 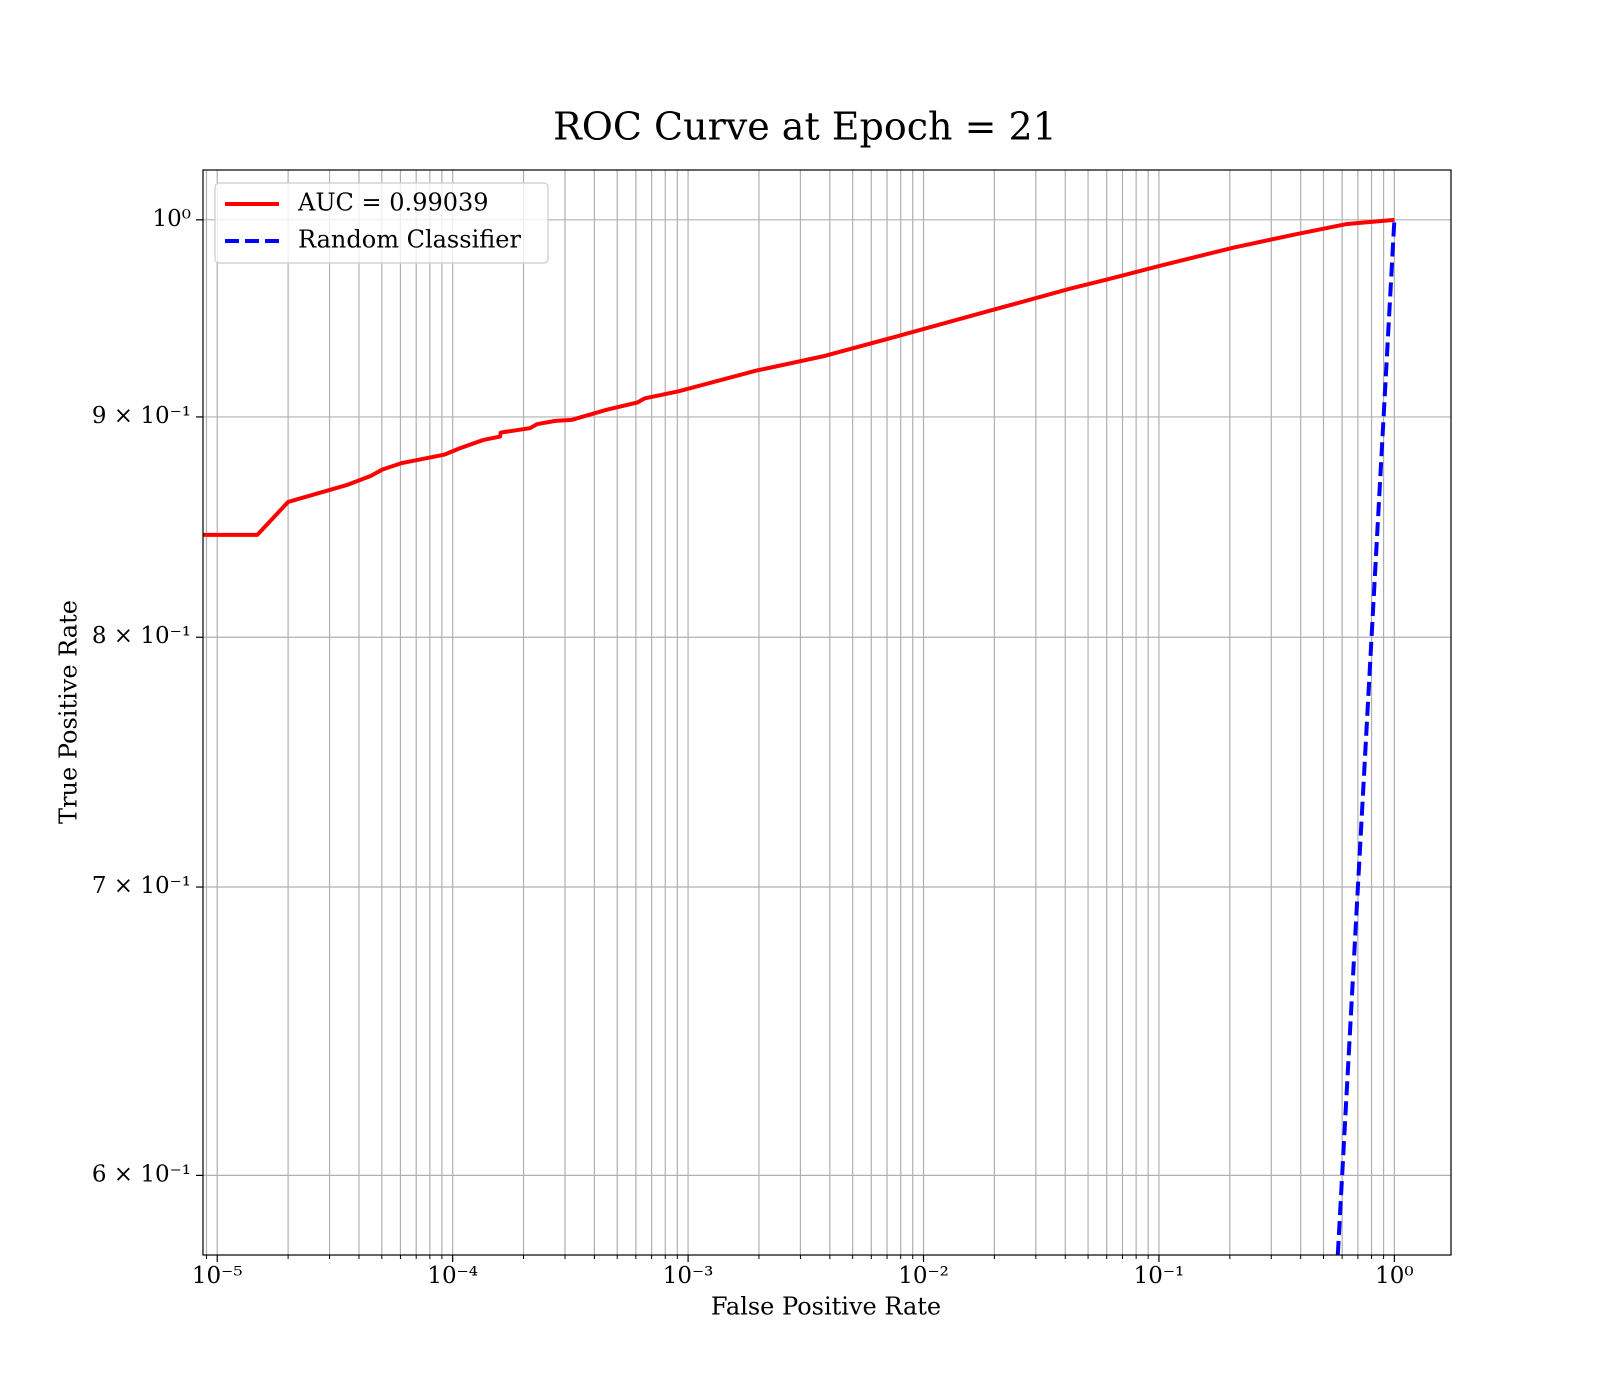 I want to click on series-line, so click(x=1366, y=737).